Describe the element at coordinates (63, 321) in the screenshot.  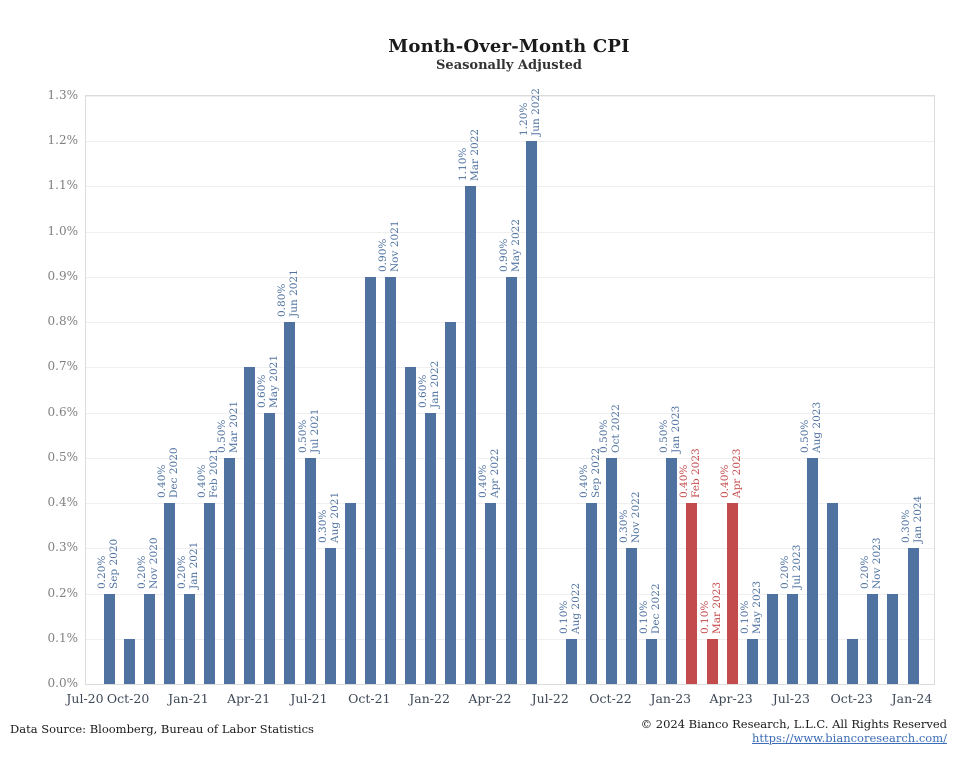
I see `y-tick-0.8%: 0.8%` at that location.